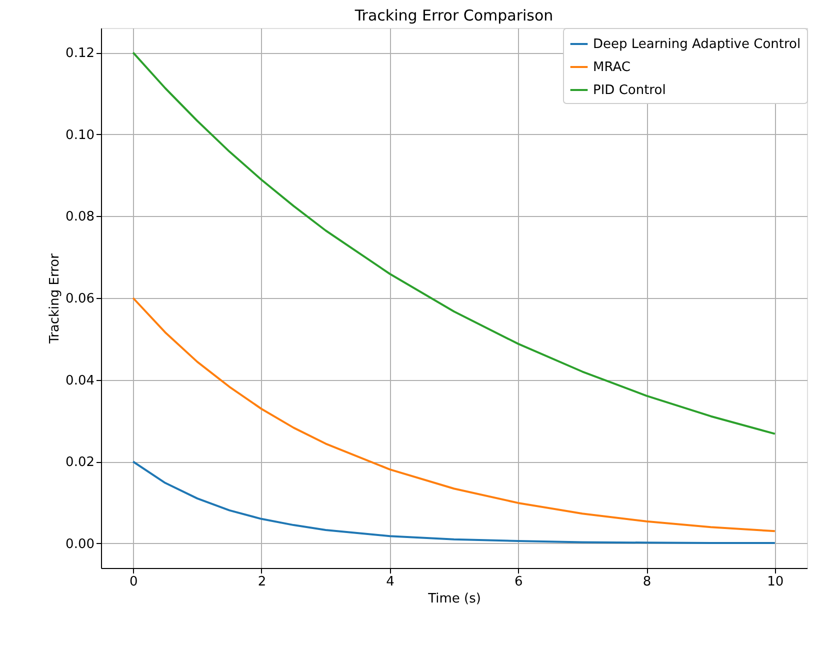  I want to click on y-tick-label: 0.06, so click(80, 299).